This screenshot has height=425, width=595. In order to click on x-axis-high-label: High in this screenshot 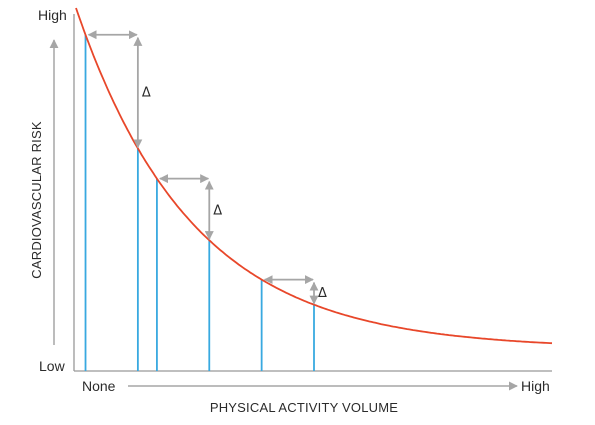, I will do `click(535, 386)`.